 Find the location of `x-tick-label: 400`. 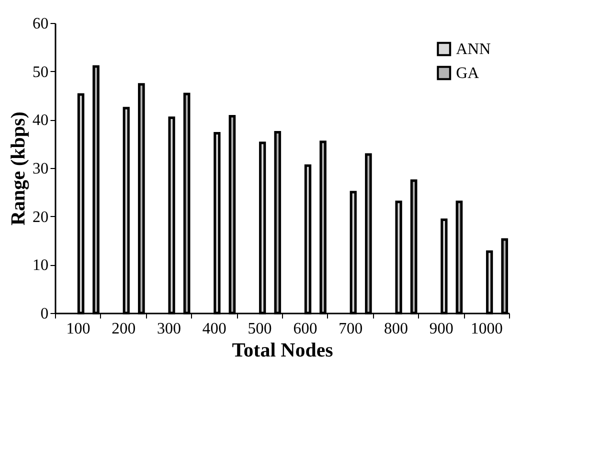

x-tick-label: 400 is located at coordinates (214, 329).